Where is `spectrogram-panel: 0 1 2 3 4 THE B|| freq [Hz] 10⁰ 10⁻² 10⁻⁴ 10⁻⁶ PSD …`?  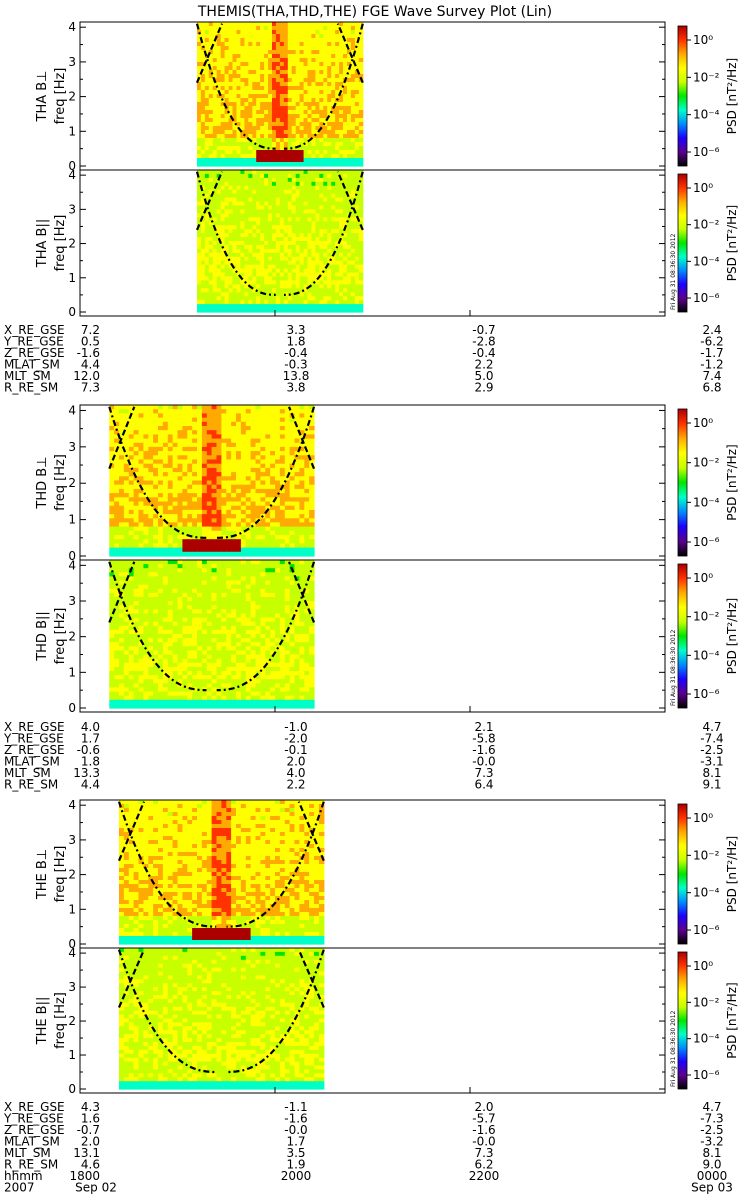 spectrogram-panel: 0 1 2 3 4 THE B|| freq [Hz] 10⁰ 10⁻² 10⁻⁴ 10⁻⁶ PSD … is located at coordinates (387, 1021).